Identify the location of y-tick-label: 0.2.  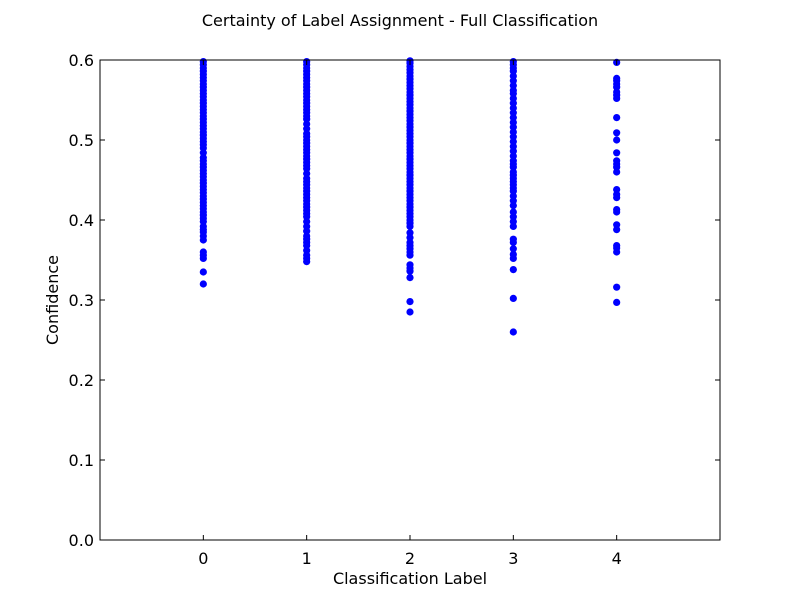
(81, 380).